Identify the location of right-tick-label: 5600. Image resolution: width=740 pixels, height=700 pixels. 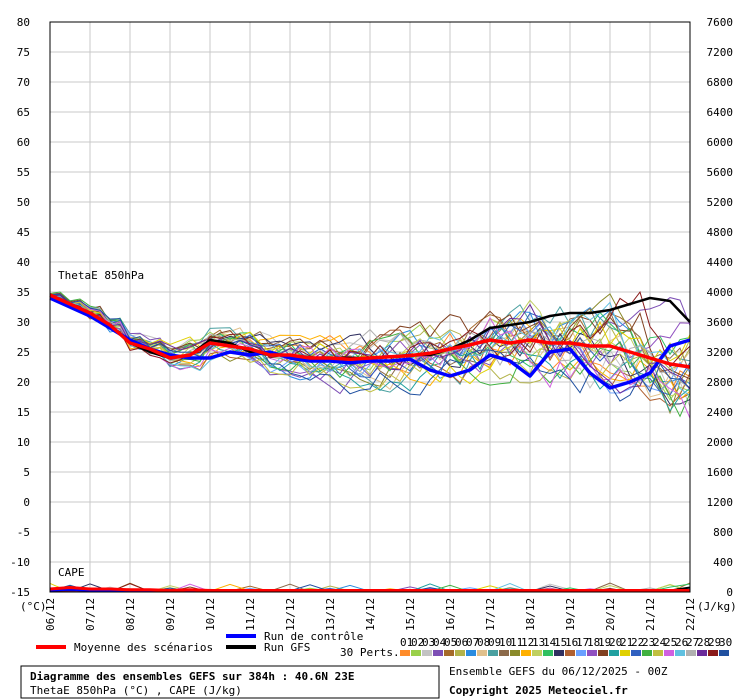
(720, 172).